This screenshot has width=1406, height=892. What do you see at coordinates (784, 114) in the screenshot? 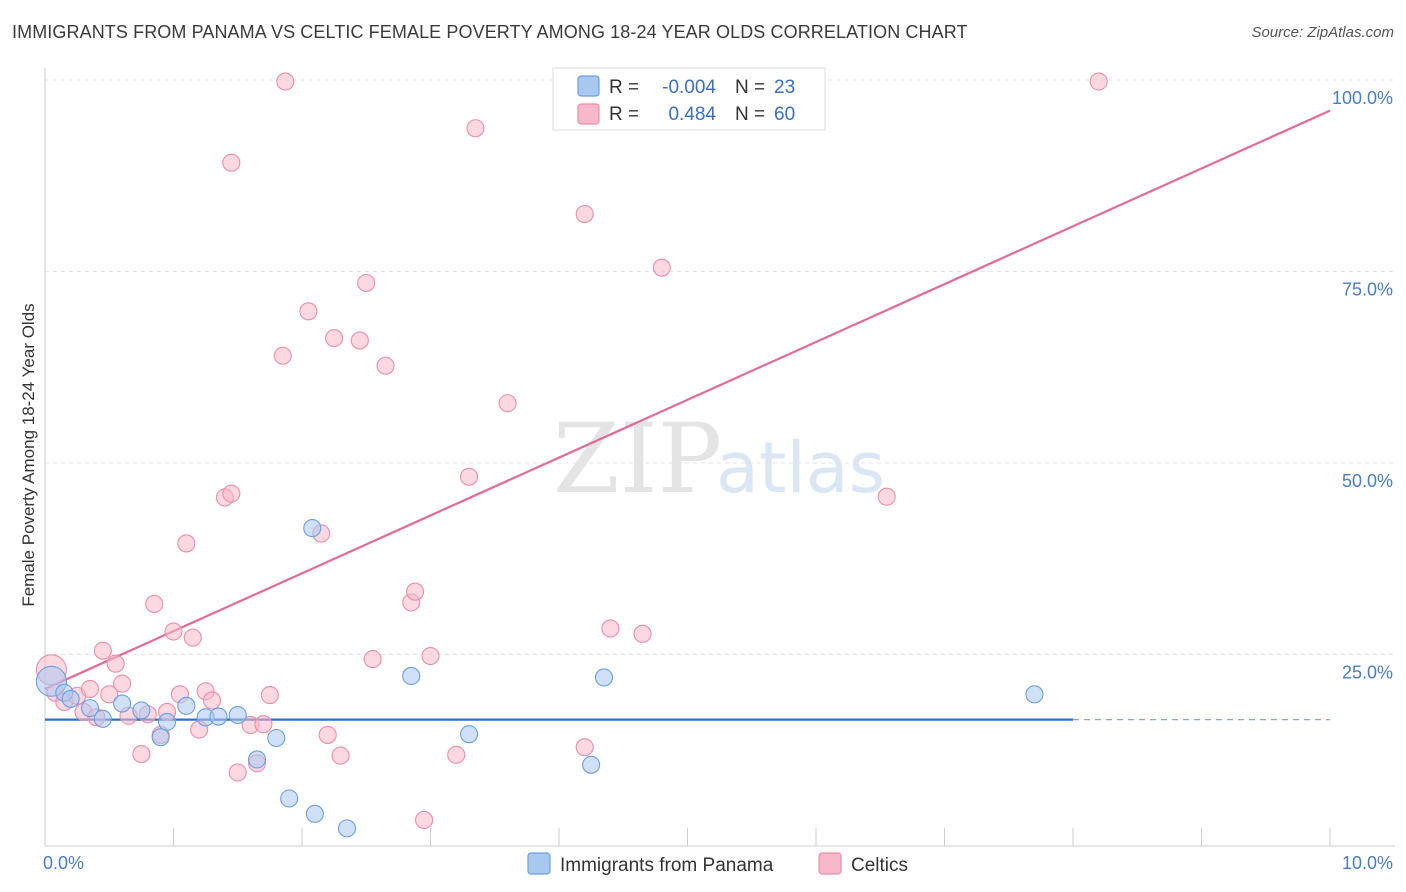
I see `legend-n-value-celtics: 60` at bounding box center [784, 114].